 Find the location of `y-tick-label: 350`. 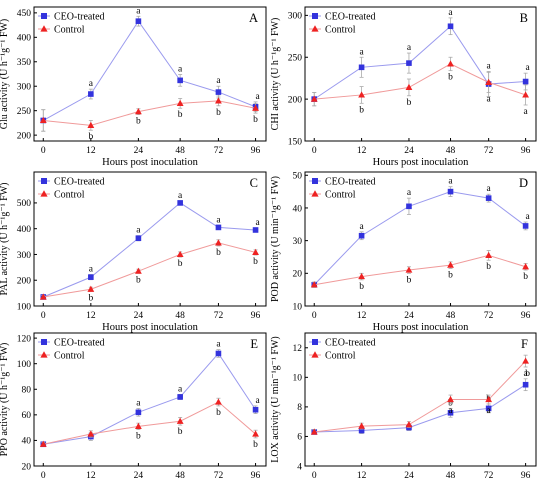

y-tick-label: 350 is located at coordinates (24, 63).